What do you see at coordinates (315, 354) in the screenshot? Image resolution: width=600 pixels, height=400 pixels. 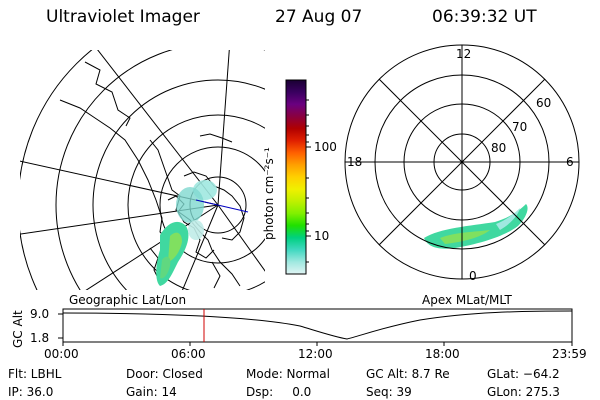 I see `timeline-x-tick-1200: 12:00` at bounding box center [315, 354].